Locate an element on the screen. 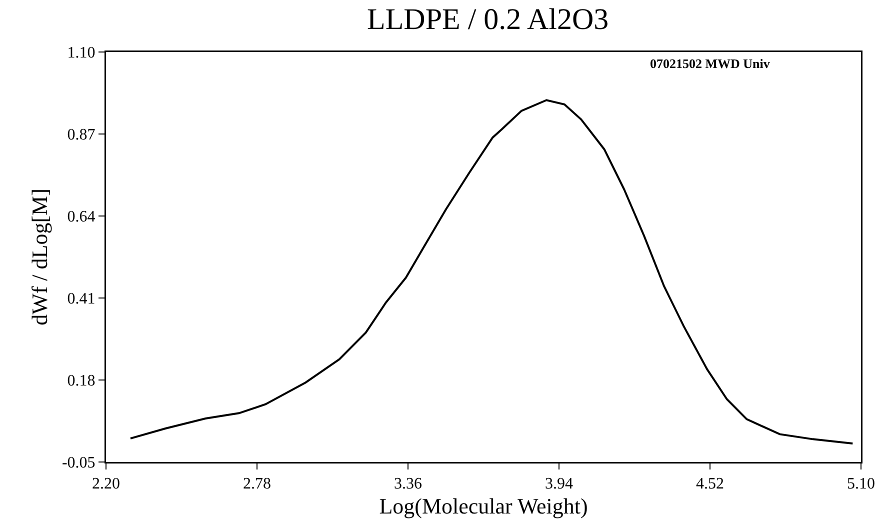 The height and width of the screenshot is (530, 887). x-tick-label: 3.94 is located at coordinates (559, 484).